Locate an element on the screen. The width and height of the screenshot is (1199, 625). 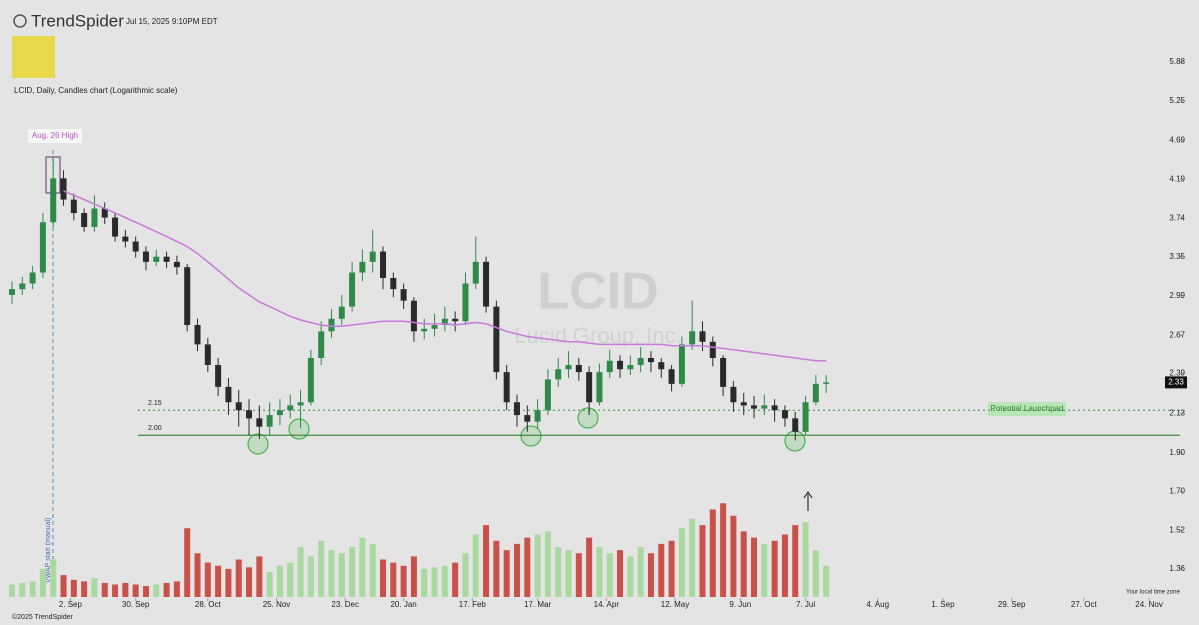
avatar is located at coordinates (33, 57).